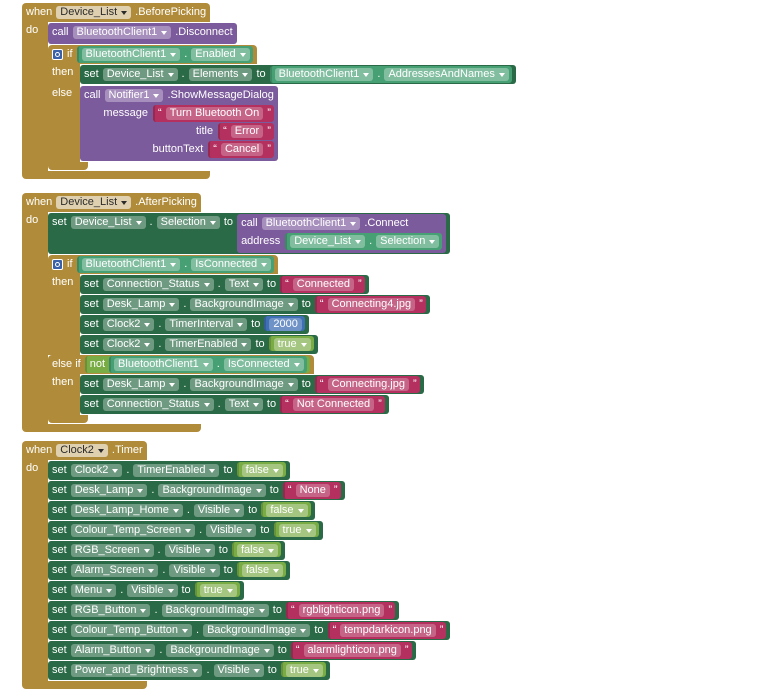 The image size is (767, 698). Describe the element at coordinates (179, 131) in the screenshot. I see `argument-row: title “Error”` at that location.